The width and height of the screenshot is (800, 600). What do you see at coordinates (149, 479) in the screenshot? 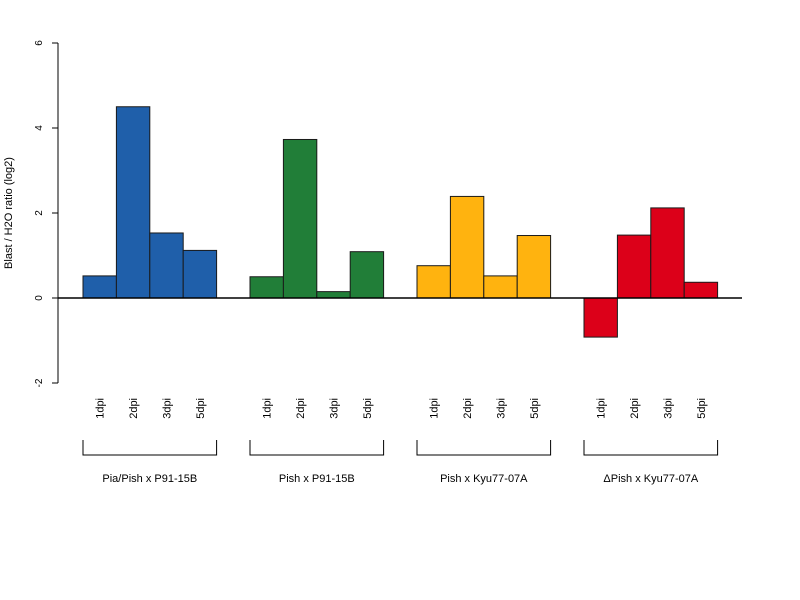
I see `group-label: Pia/Pish x P91-15B` at bounding box center [149, 479].